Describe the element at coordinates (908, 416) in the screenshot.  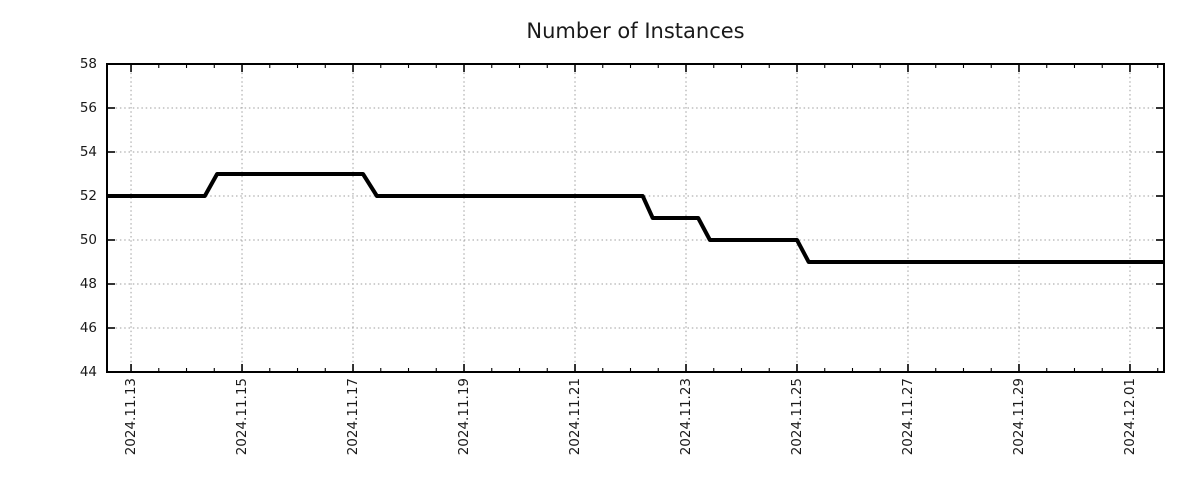
I see `x-tick-label: 2024.11.27` at that location.